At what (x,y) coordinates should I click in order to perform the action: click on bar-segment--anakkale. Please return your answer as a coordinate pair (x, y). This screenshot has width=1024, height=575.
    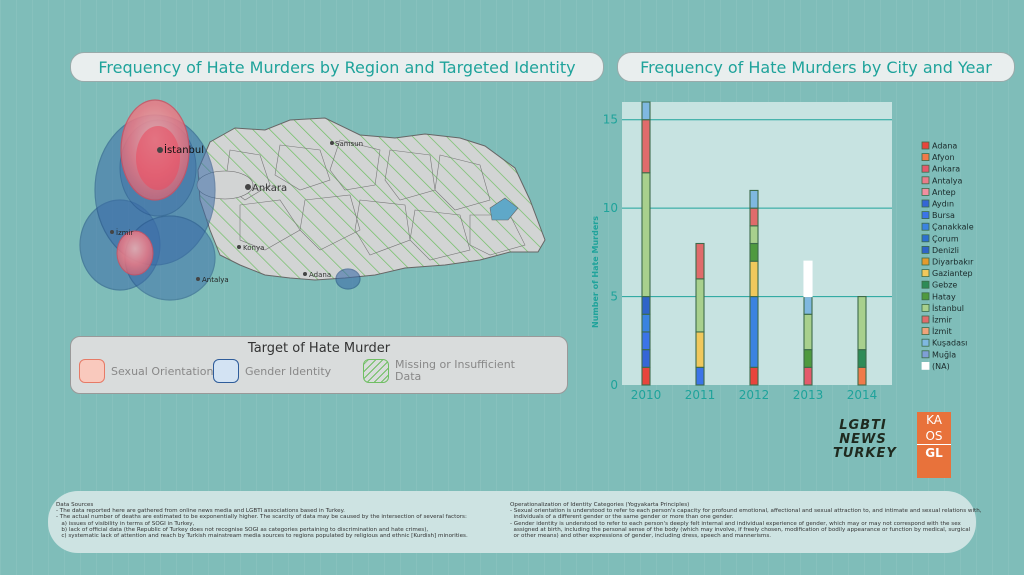
    Looking at the image, I should click on (754, 332).